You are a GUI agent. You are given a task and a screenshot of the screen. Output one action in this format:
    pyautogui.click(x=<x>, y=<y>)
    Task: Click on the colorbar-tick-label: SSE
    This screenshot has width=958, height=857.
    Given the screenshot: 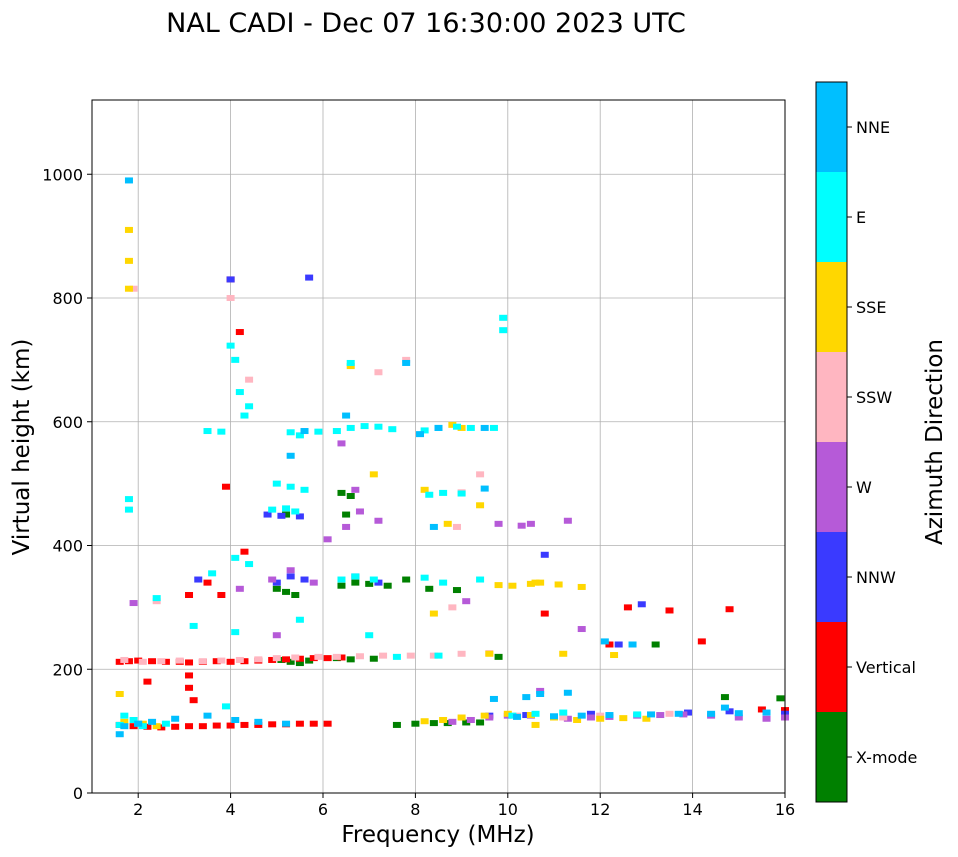 What is the action you would take?
    pyautogui.click(x=871, y=307)
    